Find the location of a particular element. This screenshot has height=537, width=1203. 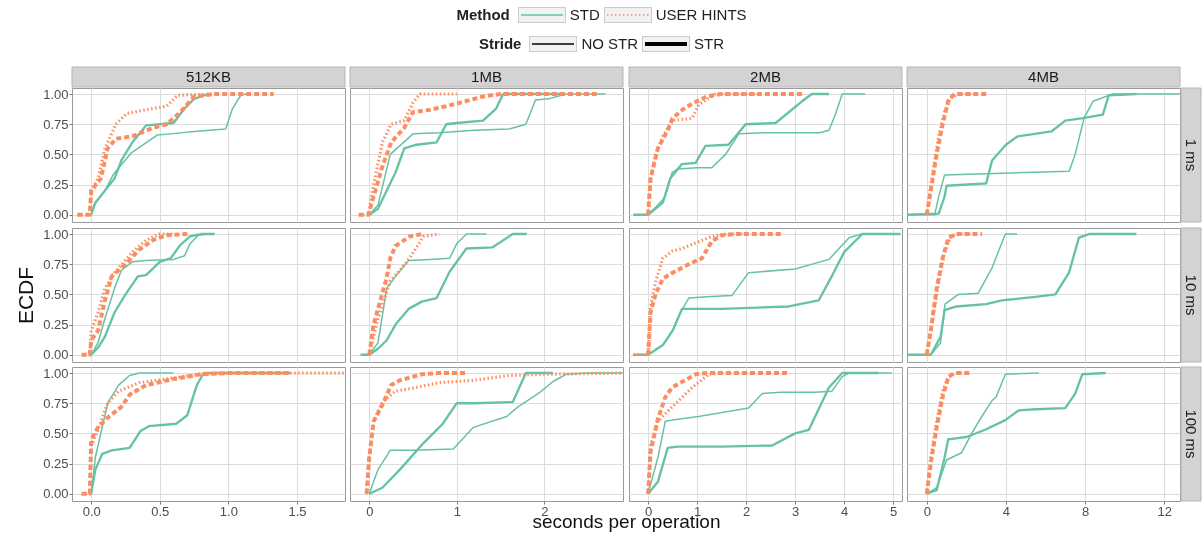

x-tick-label: 1 is located at coordinates (457, 511).